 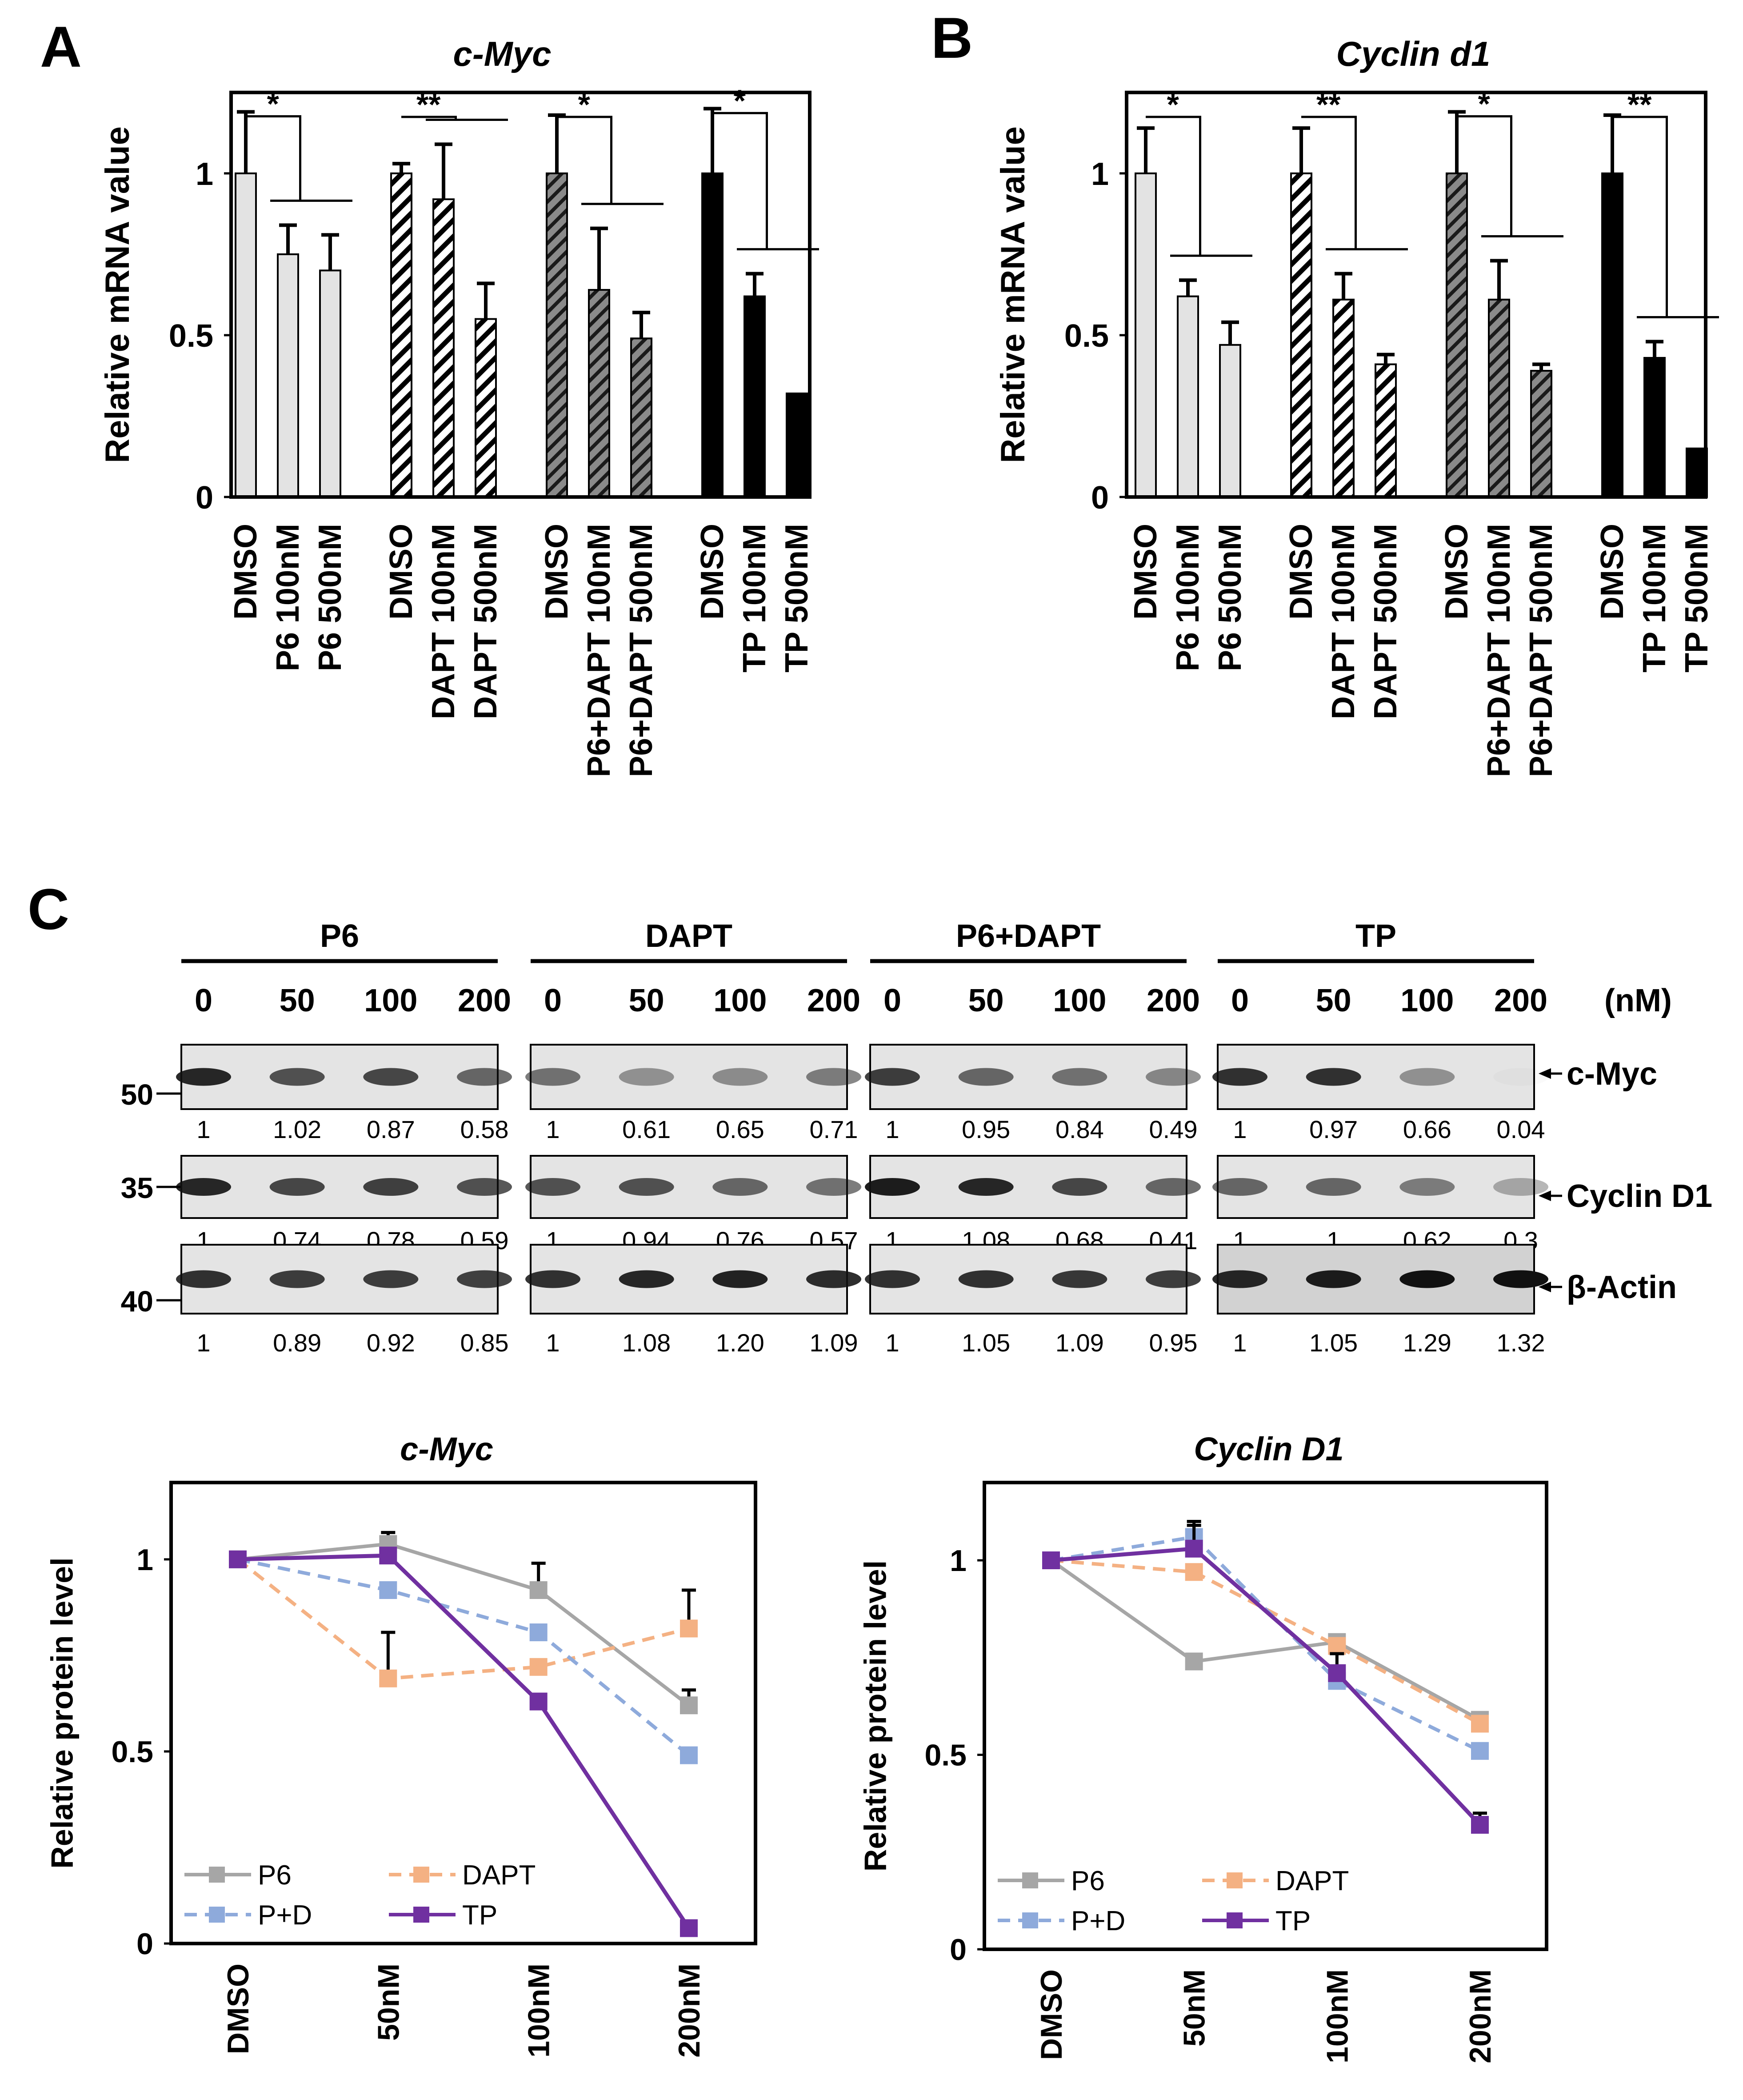 I want to click on x-tick-label: 100nM, so click(x=1337, y=2017).